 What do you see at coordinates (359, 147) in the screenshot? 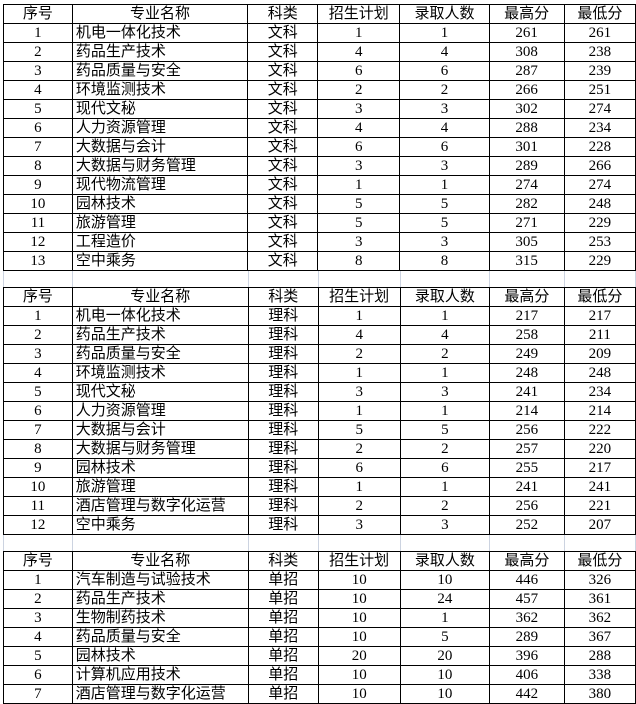
I see `cell-plan-count: 6` at bounding box center [359, 147].